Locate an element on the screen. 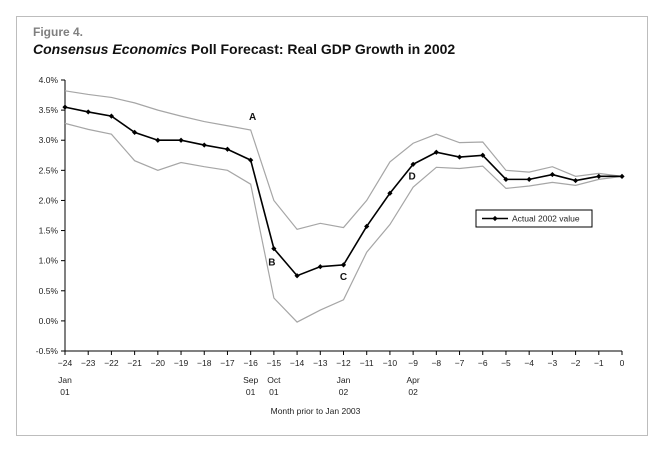  x-tick-label: −10 is located at coordinates (390, 363).